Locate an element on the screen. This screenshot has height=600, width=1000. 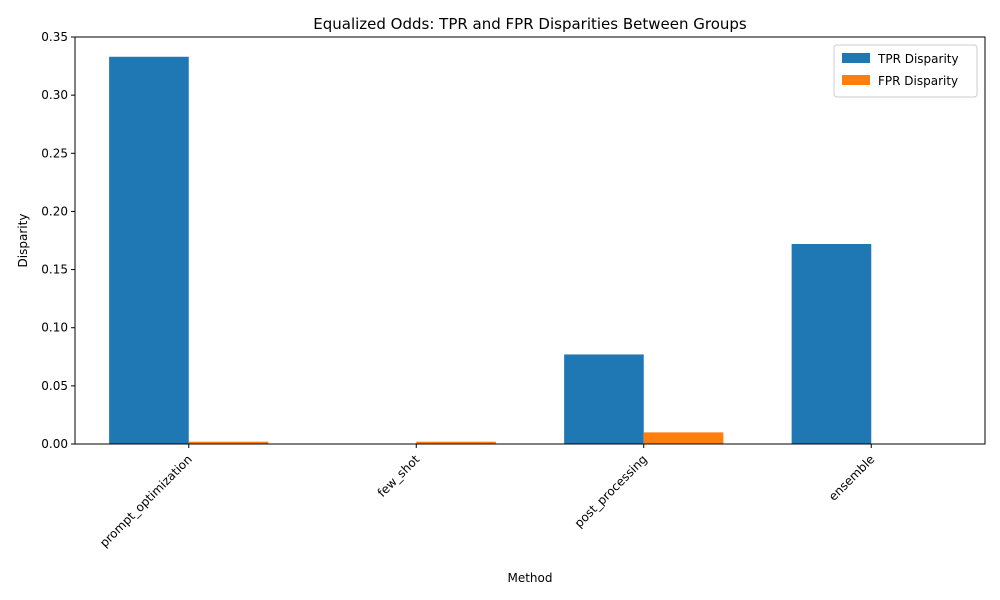
y-tick-label: 0.20 is located at coordinates (54, 211).